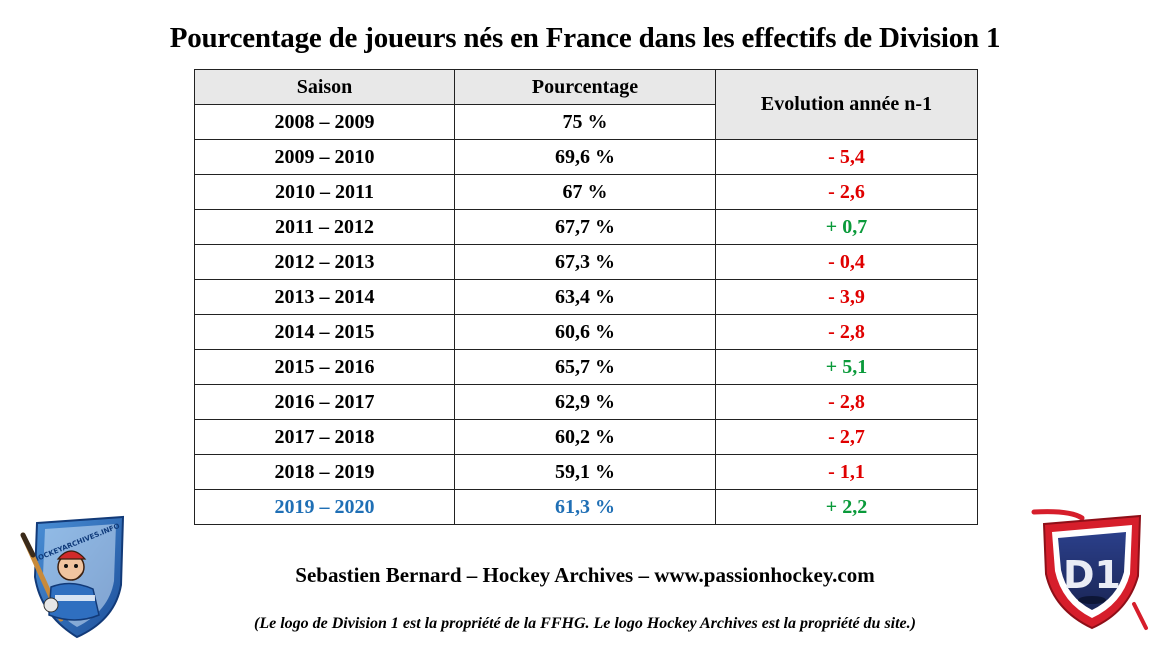 This screenshot has height=657, width=1170. Describe the element at coordinates (324, 87) in the screenshot. I see `header-season: Saison` at that location.